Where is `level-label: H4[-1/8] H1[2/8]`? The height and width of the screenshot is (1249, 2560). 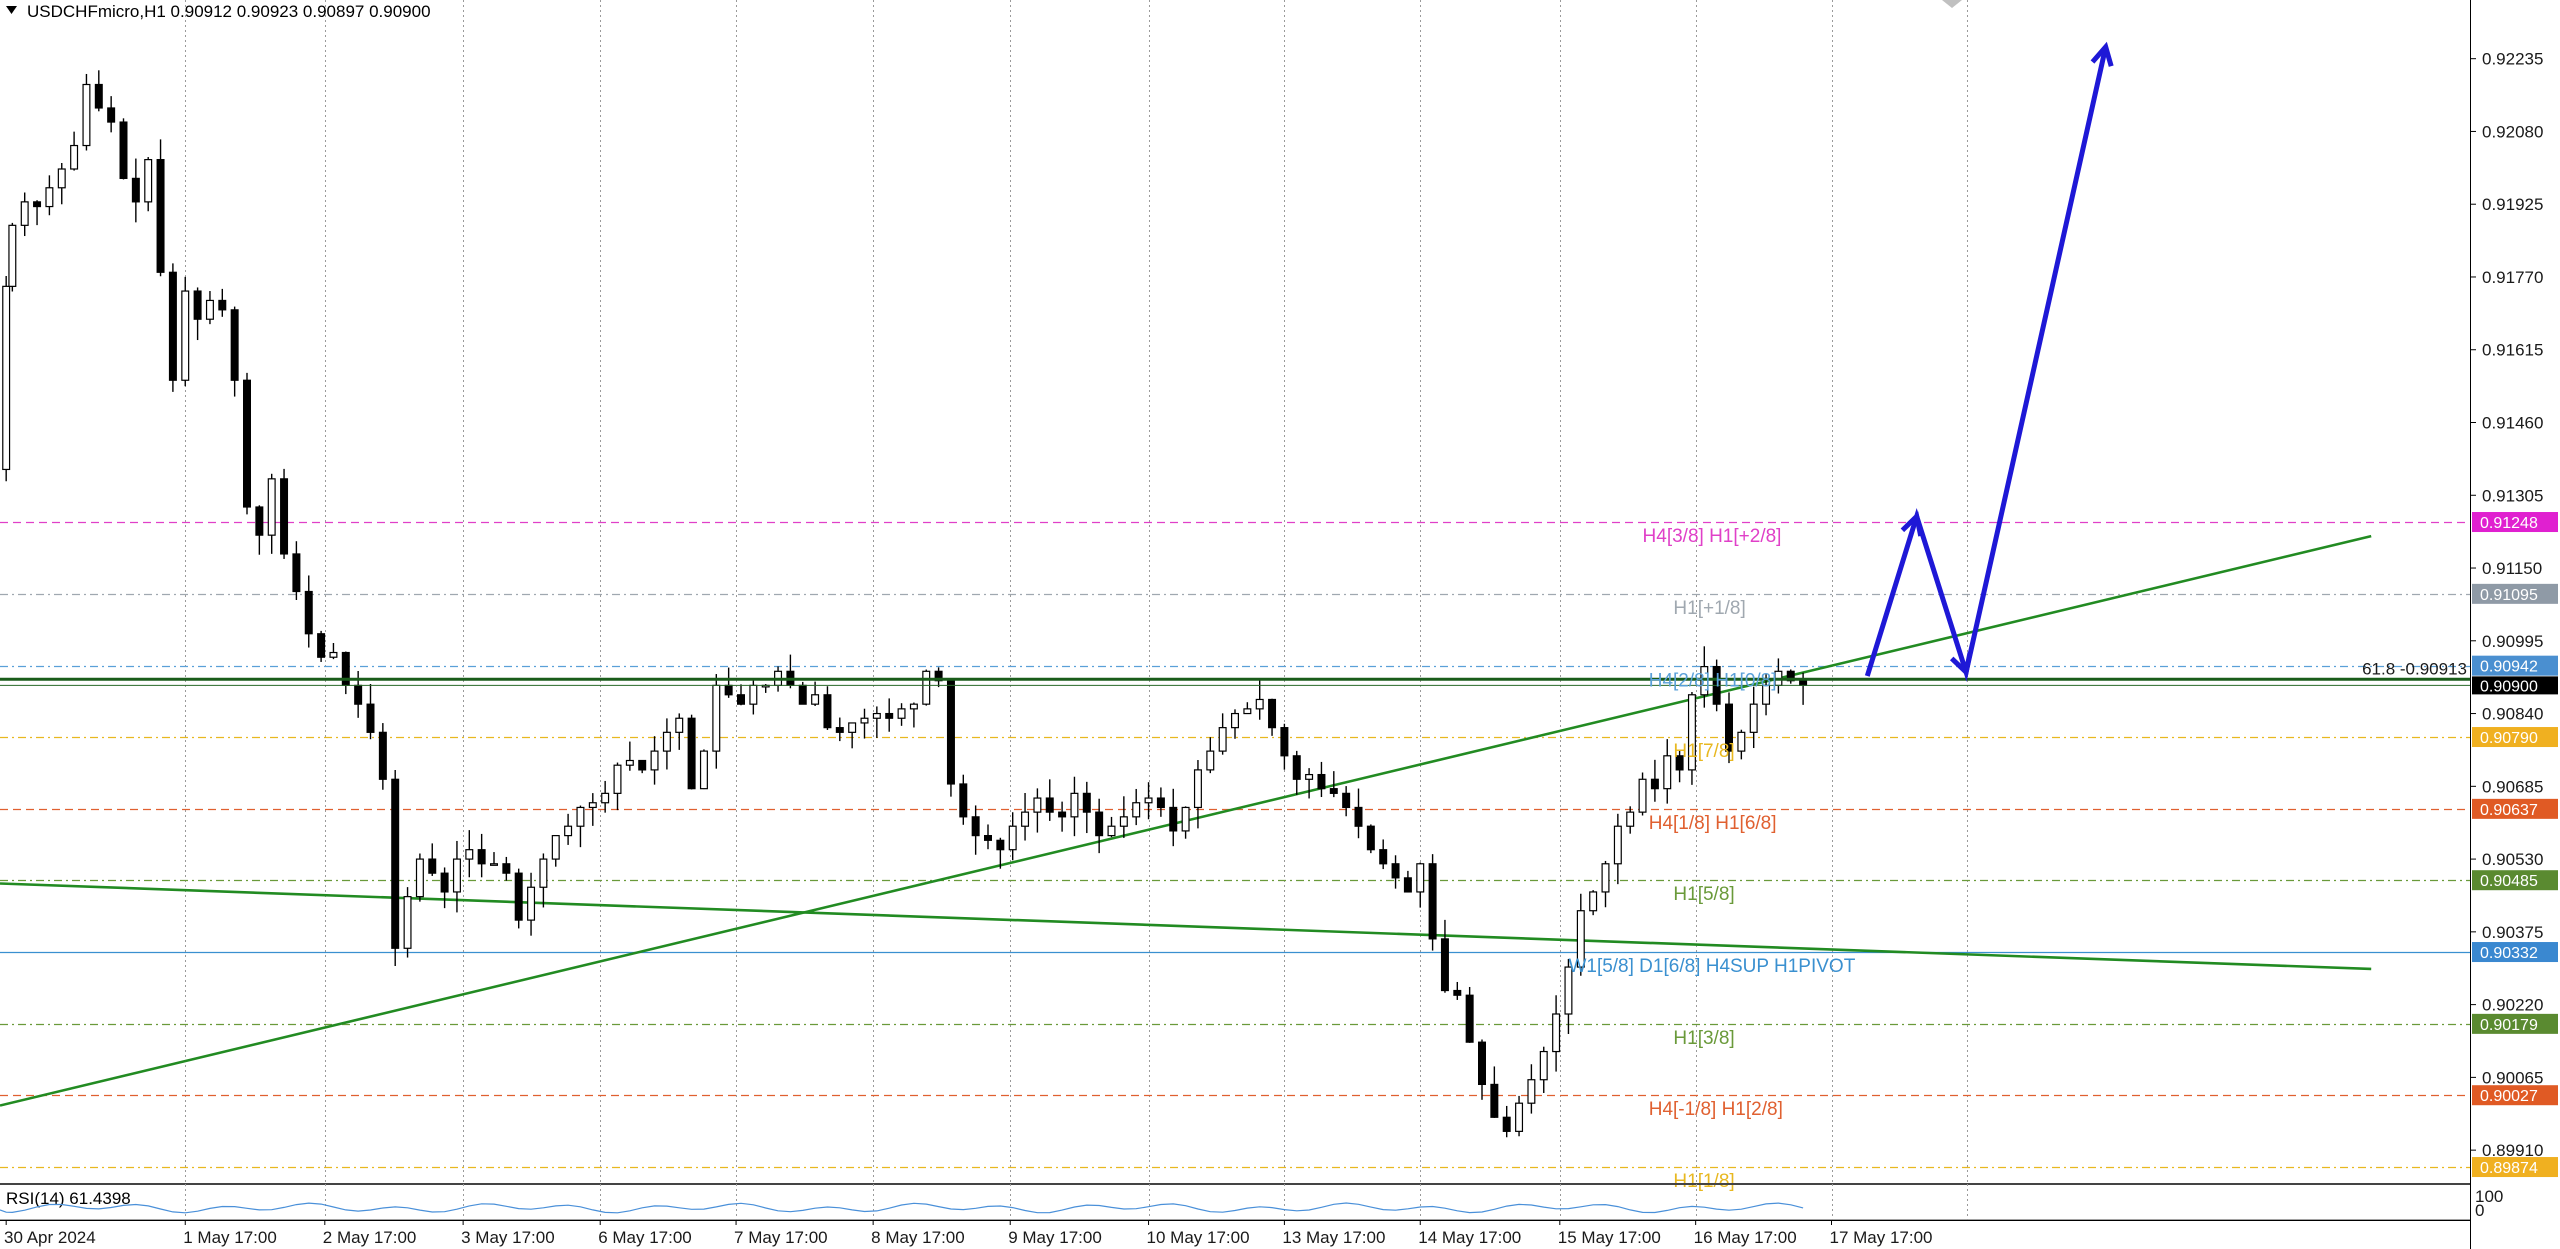
level-label: H4[-1/8] H1[2/8] is located at coordinates (1716, 1109).